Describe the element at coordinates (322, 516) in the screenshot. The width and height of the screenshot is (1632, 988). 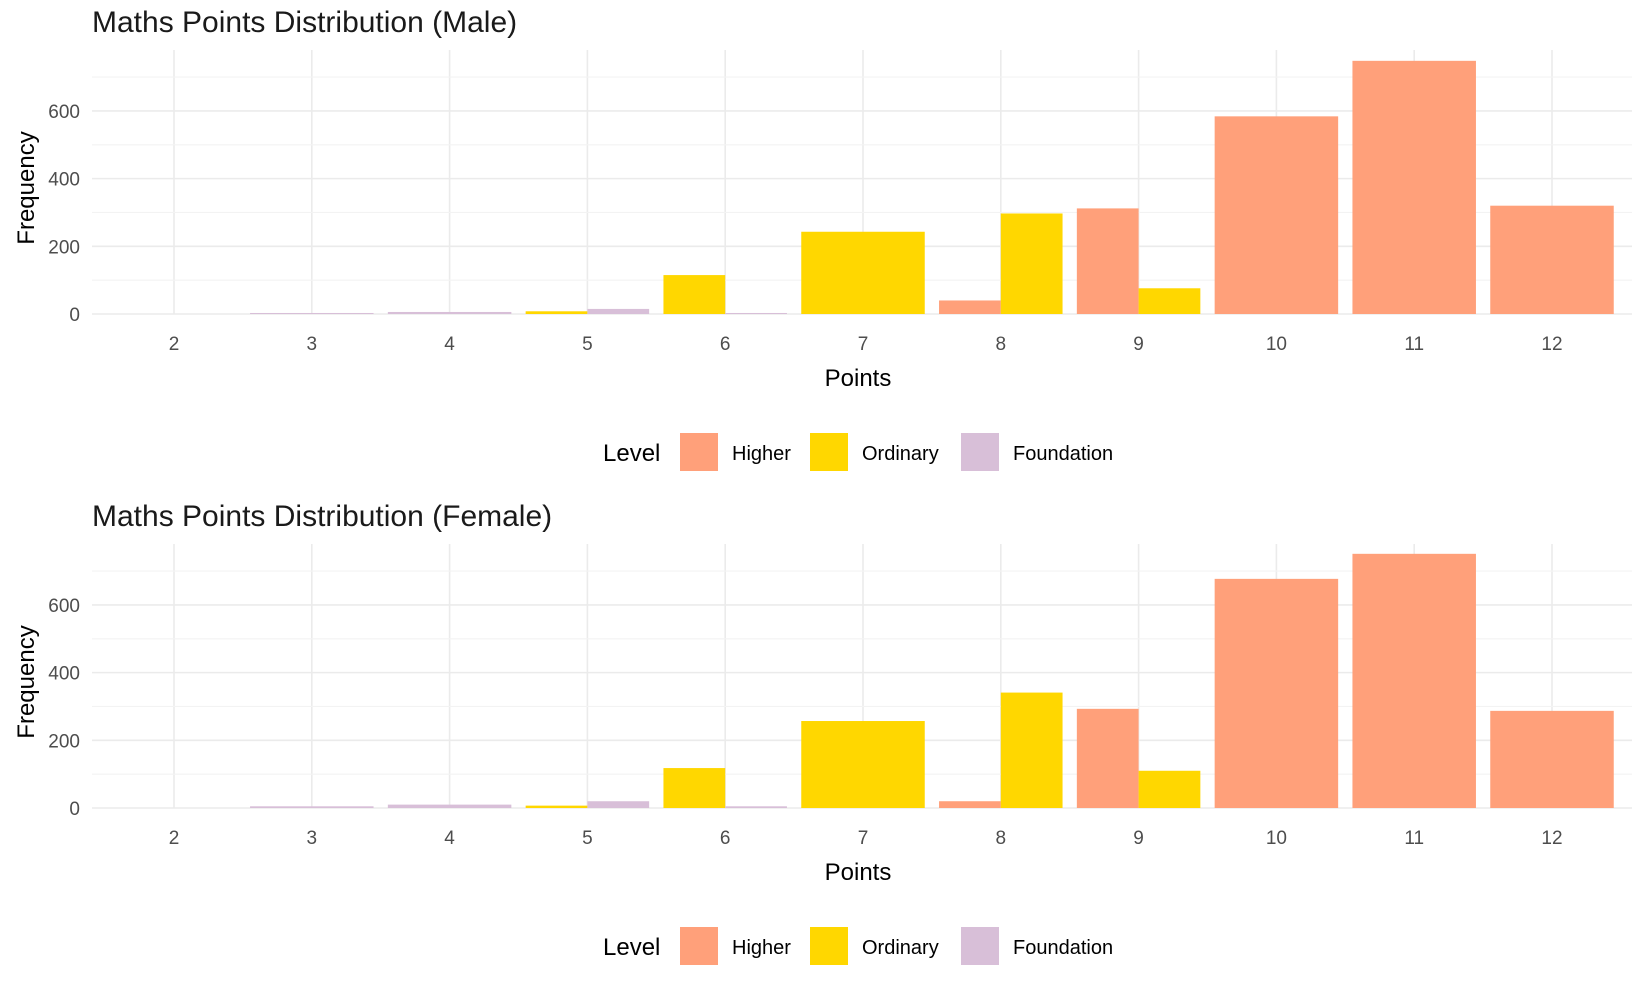
I see `chart-title: Maths Points Distribution (Female)` at that location.